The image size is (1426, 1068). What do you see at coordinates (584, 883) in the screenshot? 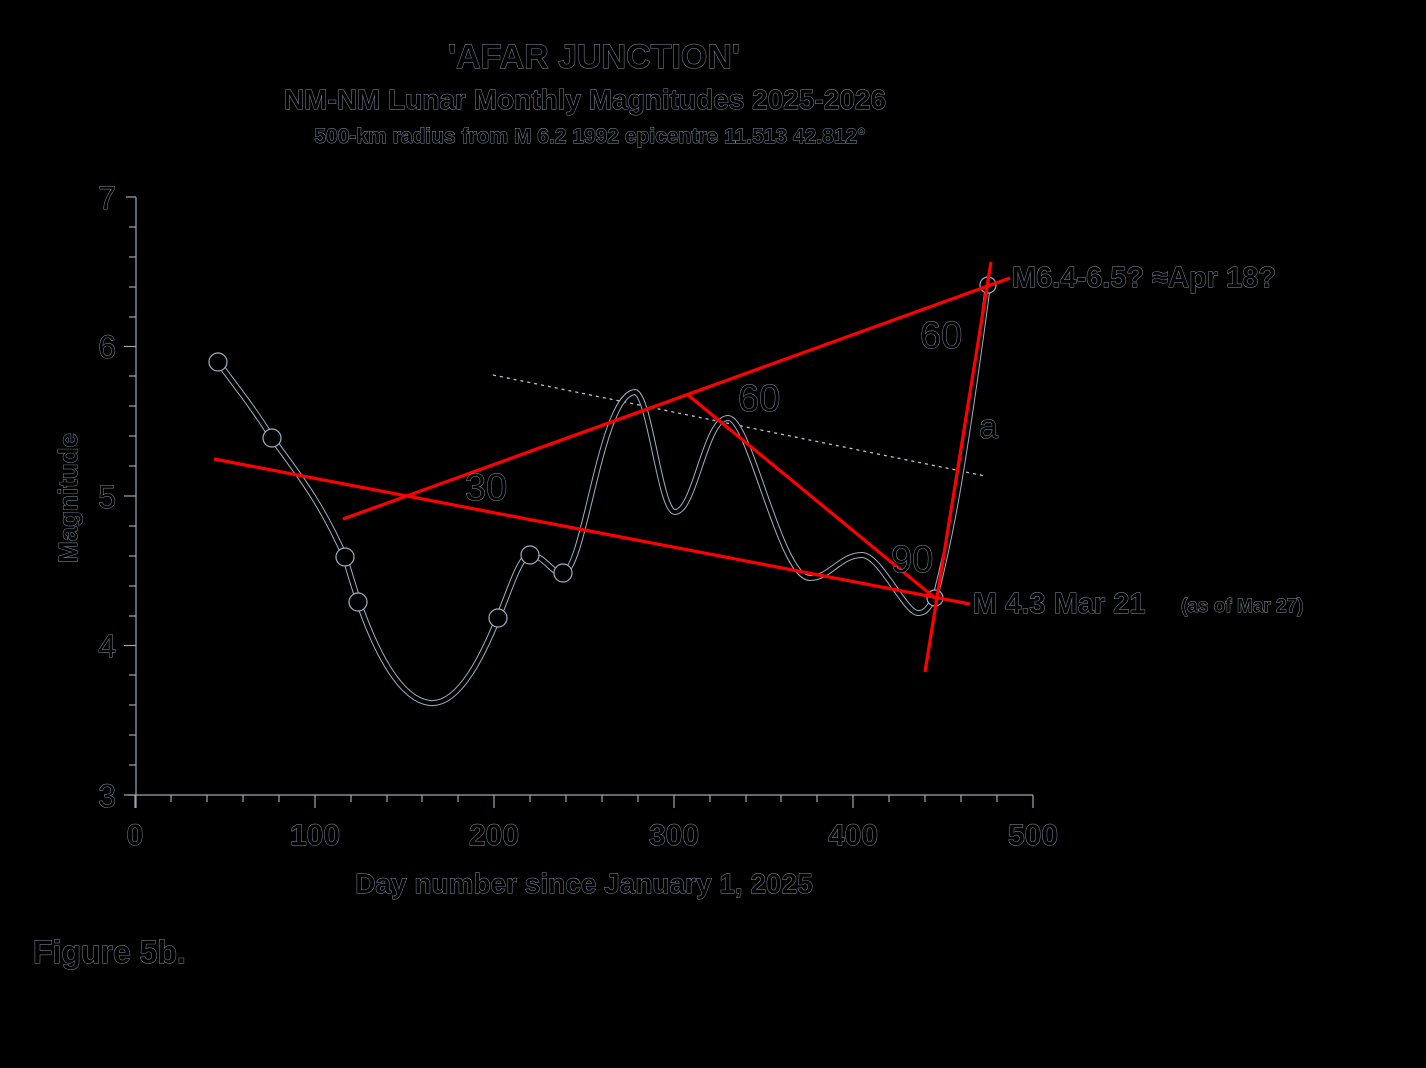
I see `x-axis-label: Day number since January 1, 2025` at bounding box center [584, 883].